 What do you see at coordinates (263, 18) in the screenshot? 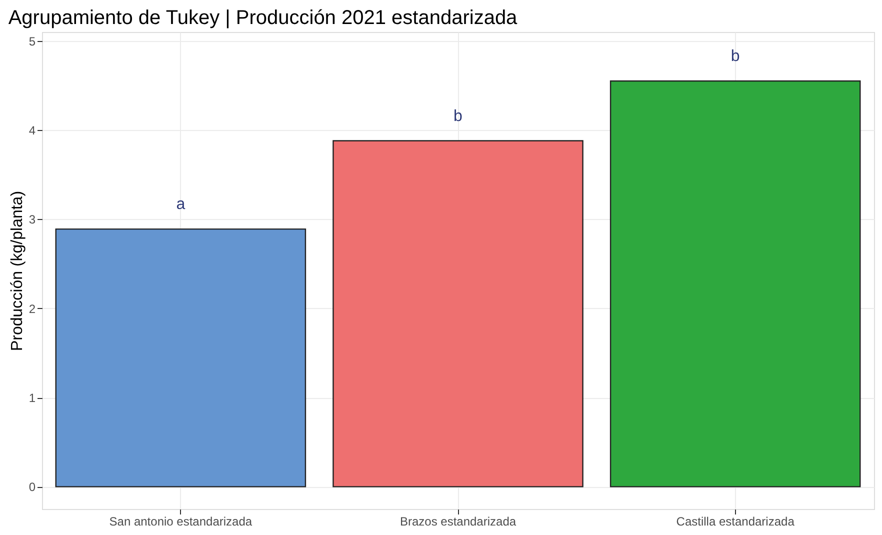
I see `chart-title: Agrupamiento de Tukey | Producción 2021 estandarizada` at bounding box center [263, 18].